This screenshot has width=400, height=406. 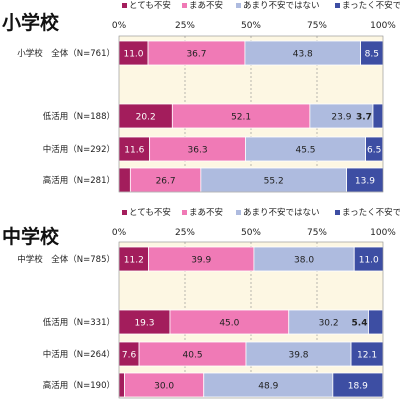 I want to click on data-label: 55.2, so click(x=274, y=182).